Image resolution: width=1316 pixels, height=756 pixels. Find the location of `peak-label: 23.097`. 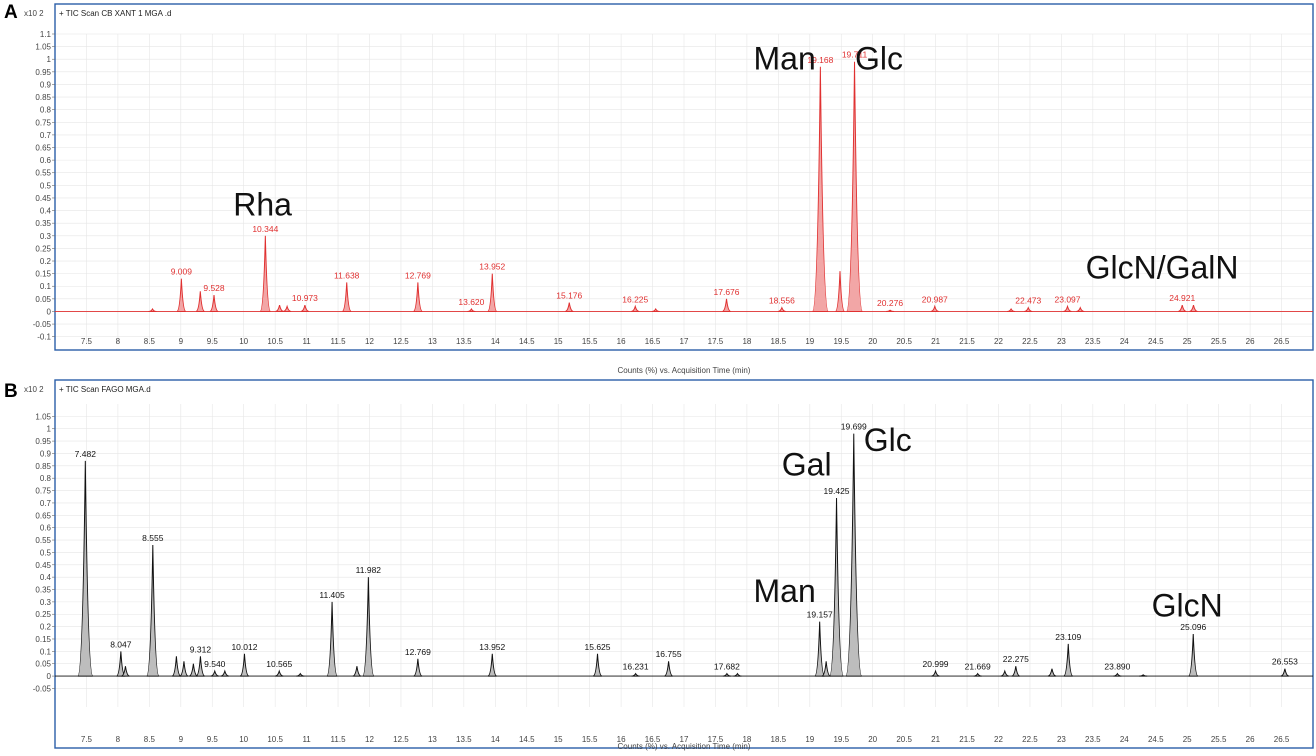

peak-label: 23.097 is located at coordinates (1068, 299).